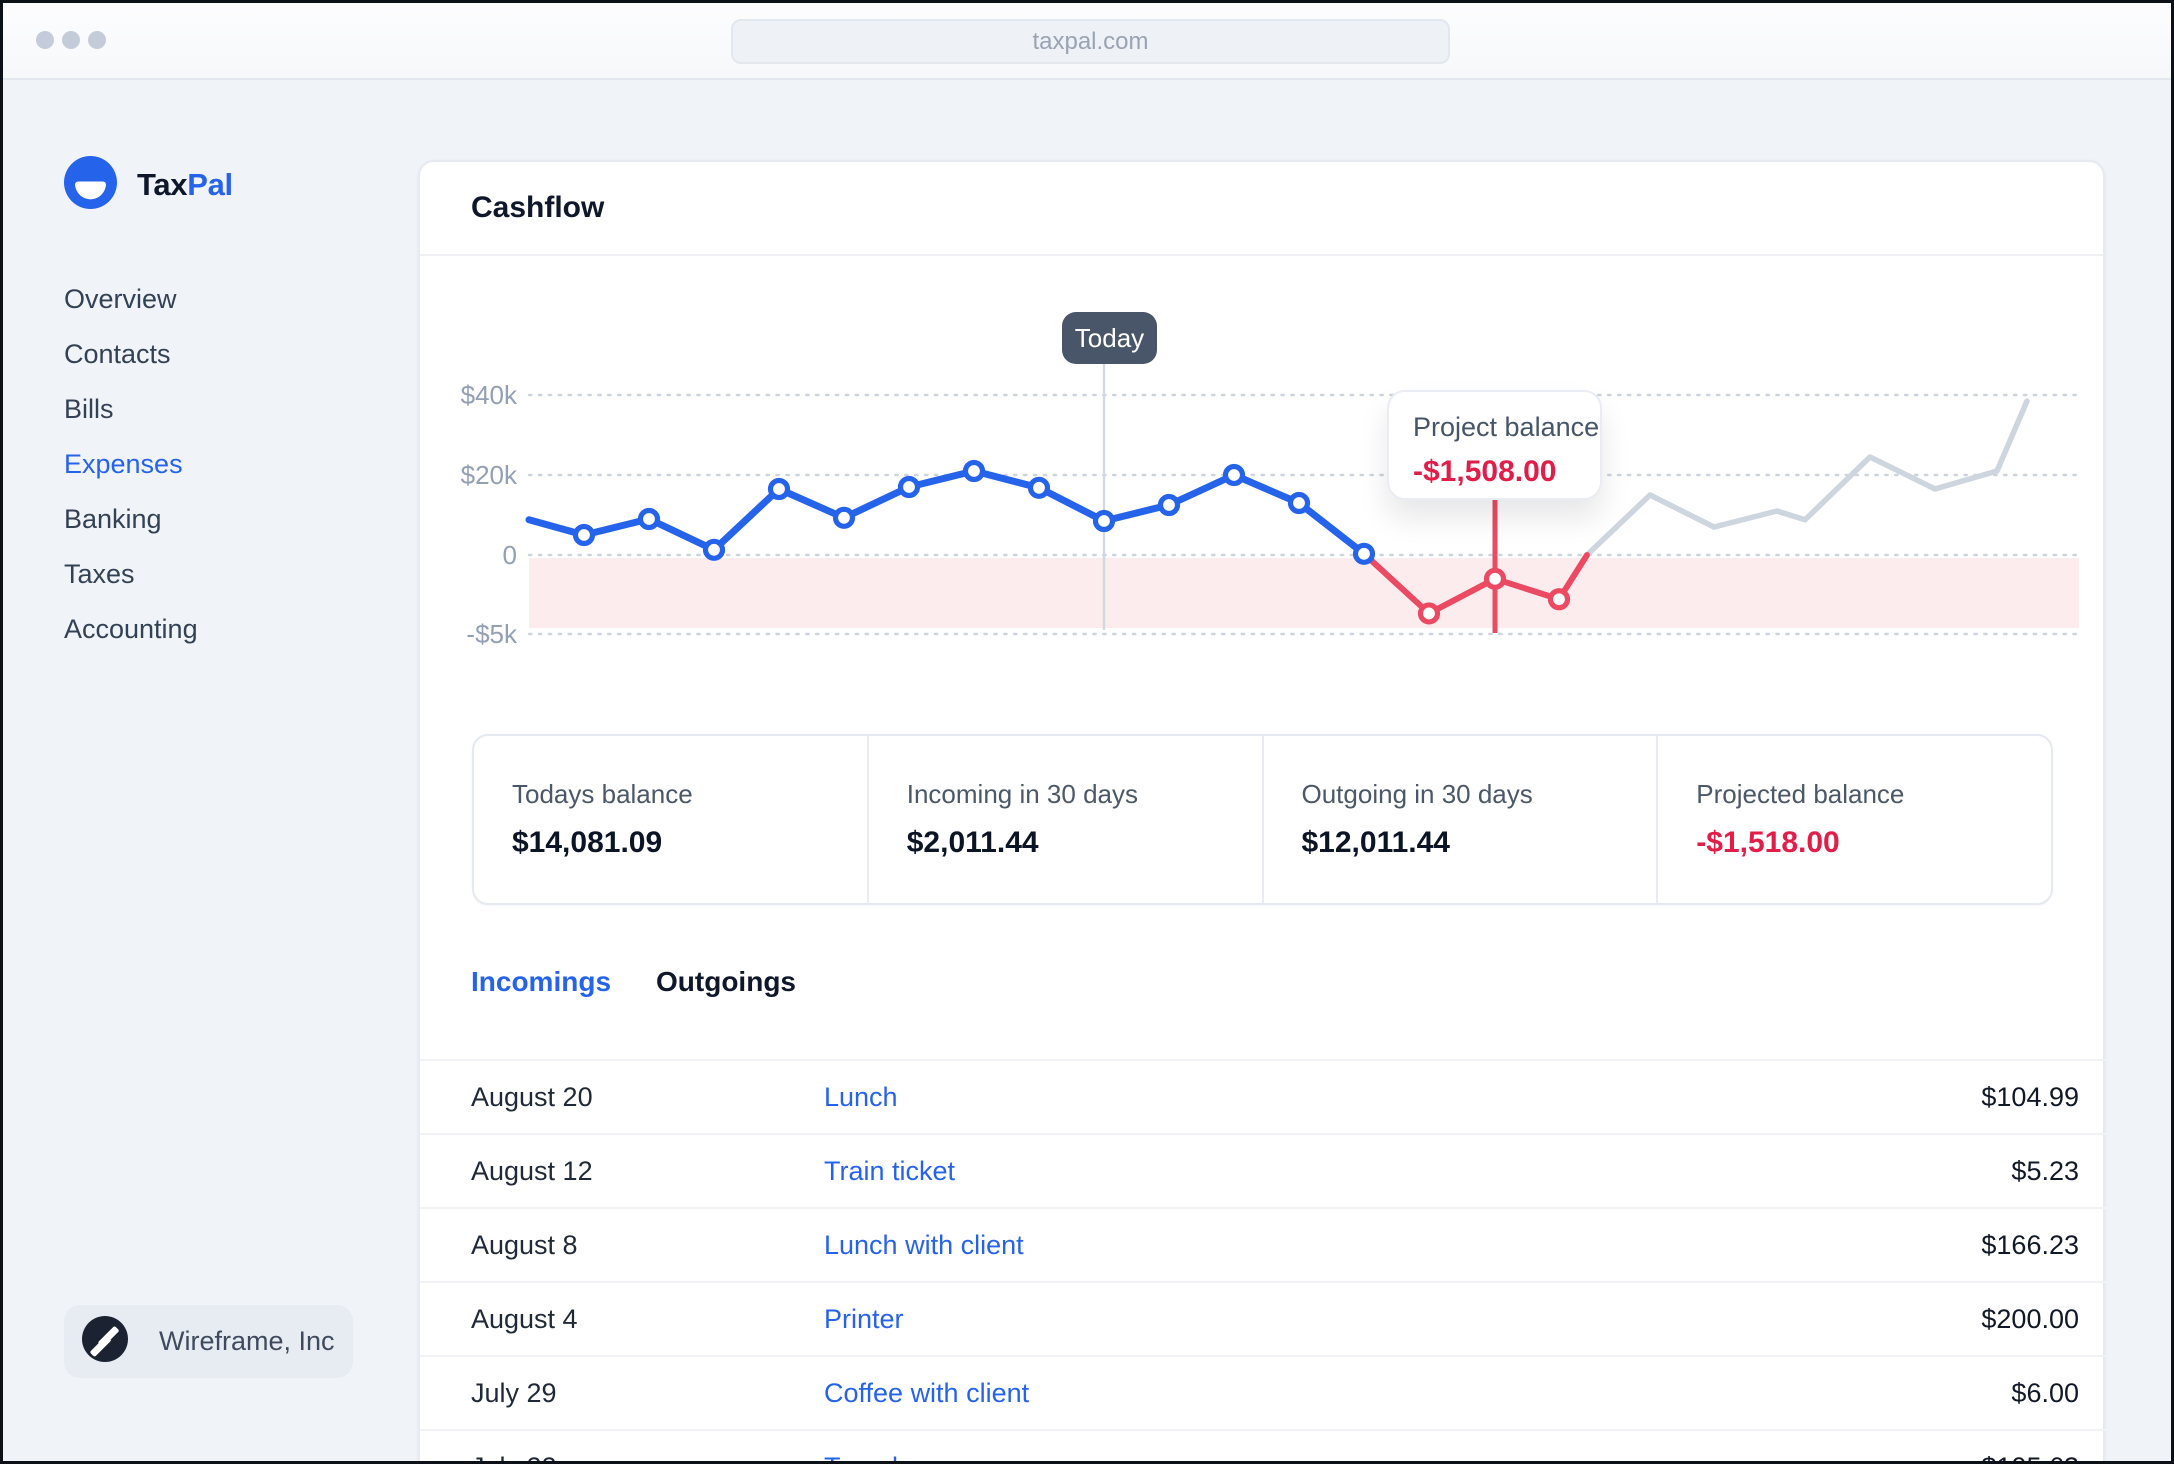 Image resolution: width=2174 pixels, height=1464 pixels. Describe the element at coordinates (647, 1458) in the screenshot. I see `transaction-date: July 22` at that location.